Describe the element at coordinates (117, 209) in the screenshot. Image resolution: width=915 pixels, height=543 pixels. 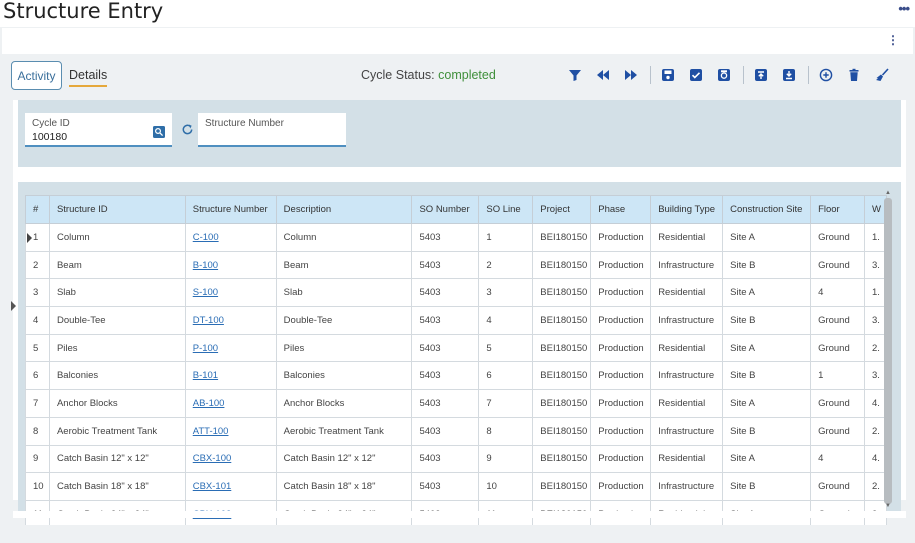
I see `column-header: Structure ID` at that location.